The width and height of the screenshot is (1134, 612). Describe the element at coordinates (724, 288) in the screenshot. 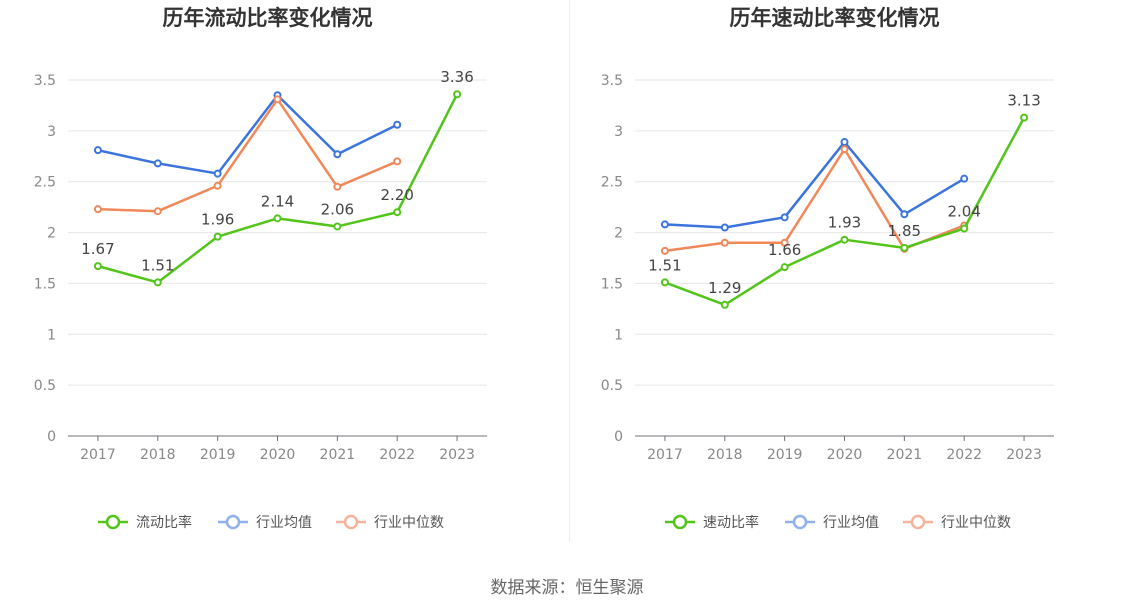

I see `data-label: 1.29` at that location.